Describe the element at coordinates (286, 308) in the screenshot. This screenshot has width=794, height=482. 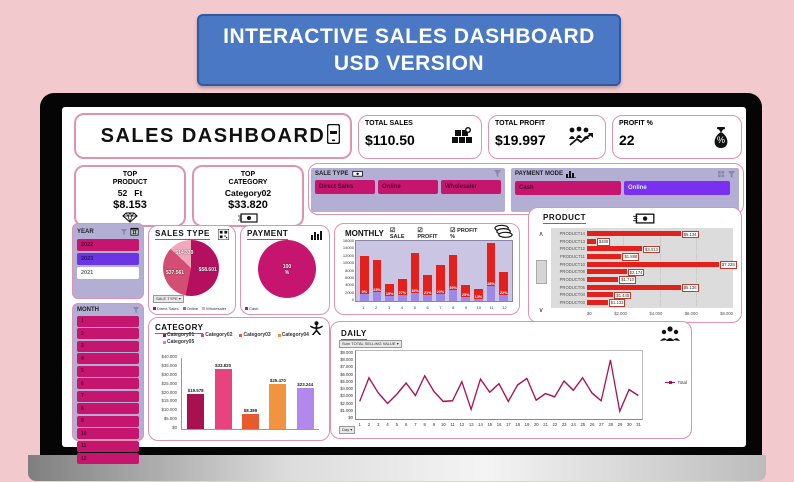
I see `payment-legend: Cash` at that location.